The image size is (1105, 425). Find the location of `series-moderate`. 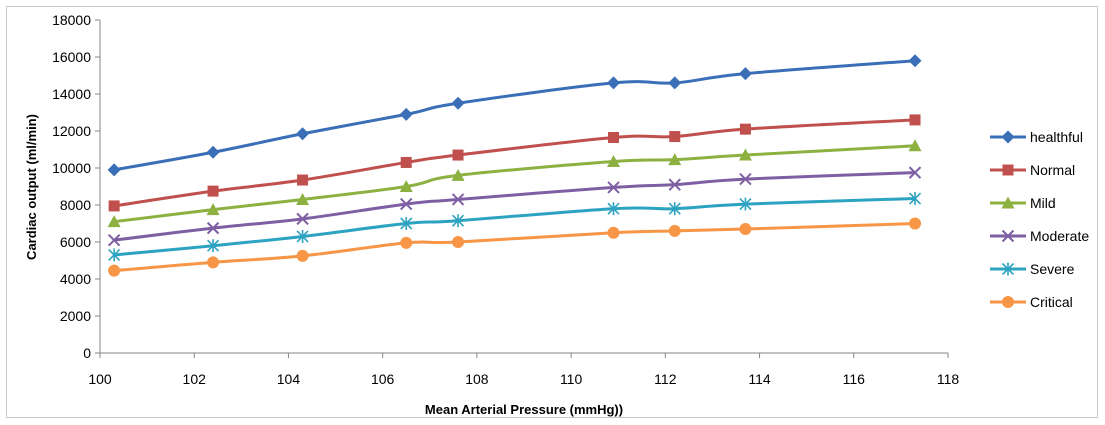

series-moderate is located at coordinates (514, 206).